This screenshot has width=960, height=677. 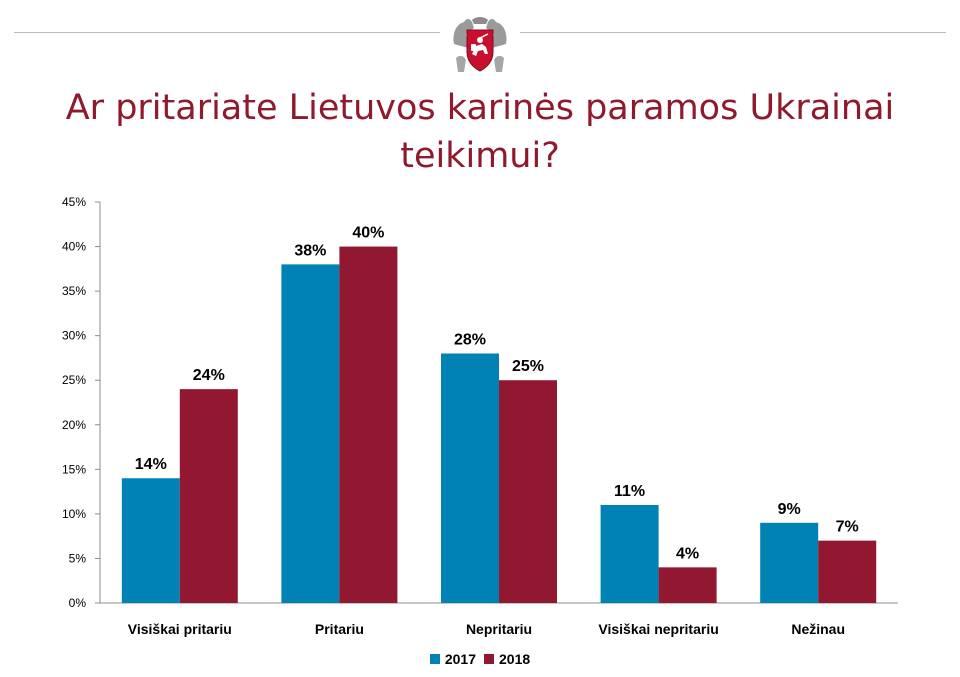 I want to click on data-label: 25%, so click(x=528, y=366).